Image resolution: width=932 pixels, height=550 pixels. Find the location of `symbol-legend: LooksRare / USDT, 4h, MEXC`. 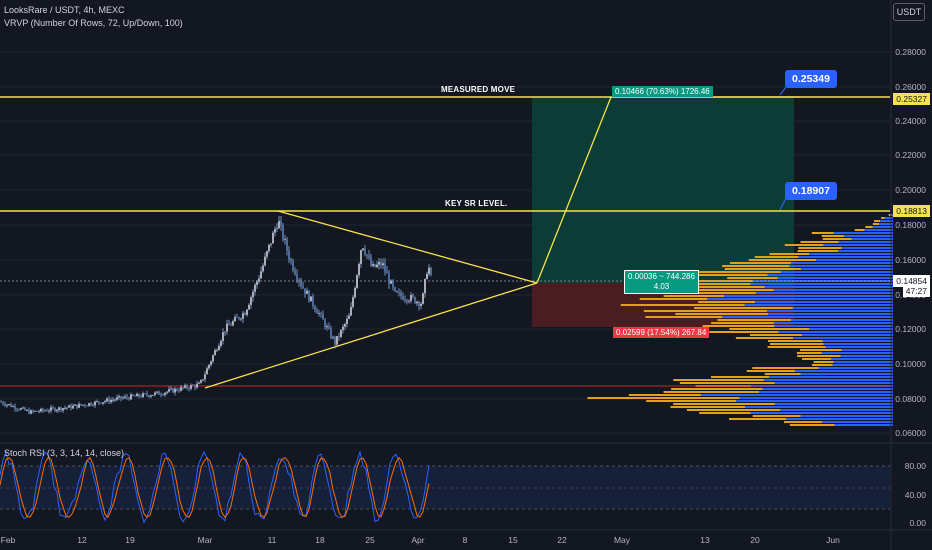

symbol-legend: LooksRare / USDT, 4h, MEXC is located at coordinates (64, 10).